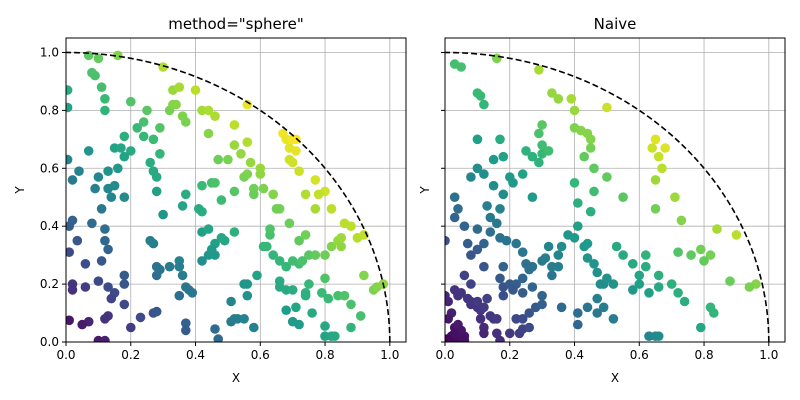 This screenshot has width=800, height=400. Describe the element at coordinates (20, 190) in the screenshot. I see `y-axis-label: Y` at that location.